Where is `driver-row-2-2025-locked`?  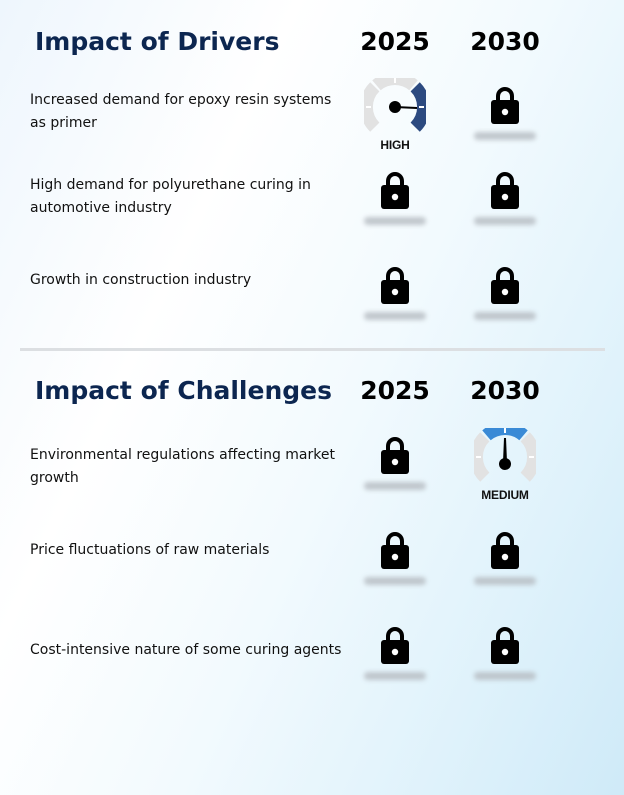
driver-row-2-2025-locked is located at coordinates (395, 198).